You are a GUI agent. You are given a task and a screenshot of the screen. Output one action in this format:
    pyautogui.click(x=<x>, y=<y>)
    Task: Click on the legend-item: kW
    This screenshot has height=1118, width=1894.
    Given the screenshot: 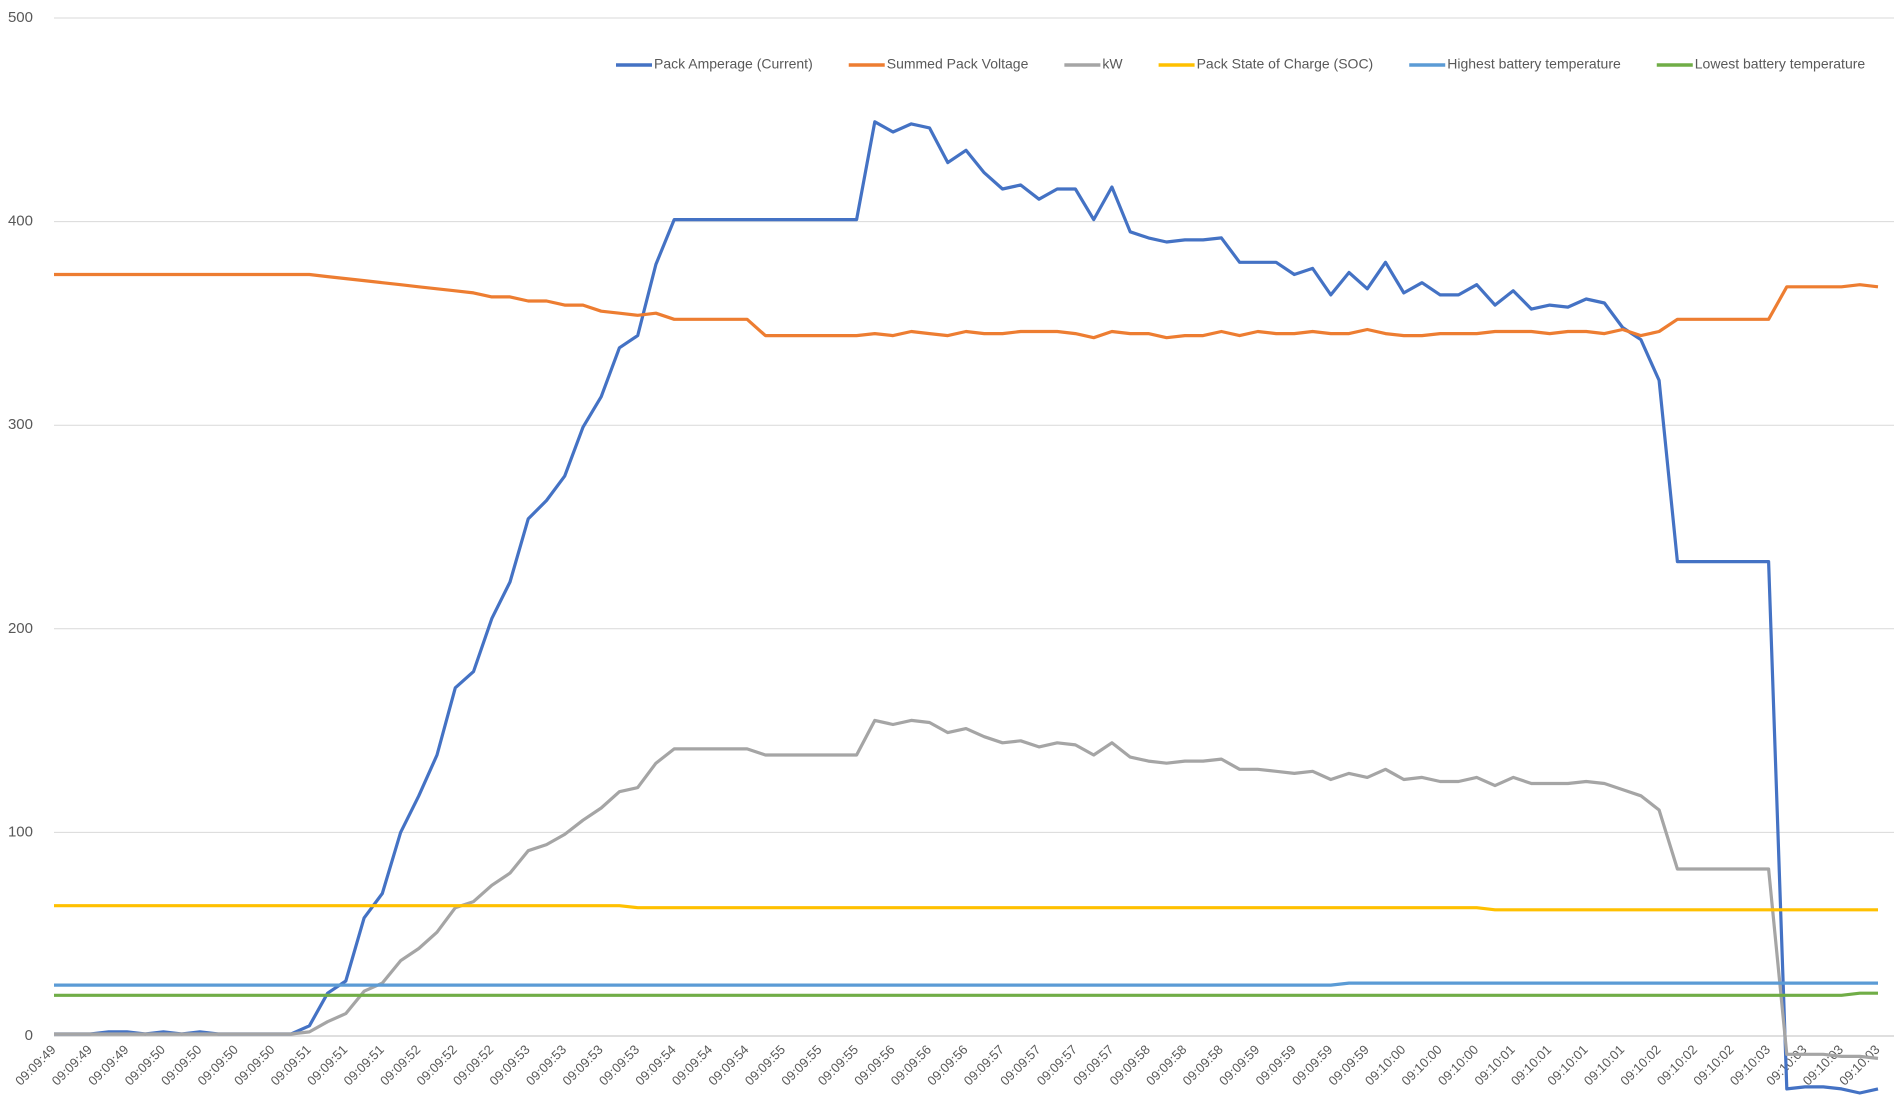 What is the action you would take?
    pyautogui.click(x=1093, y=64)
    